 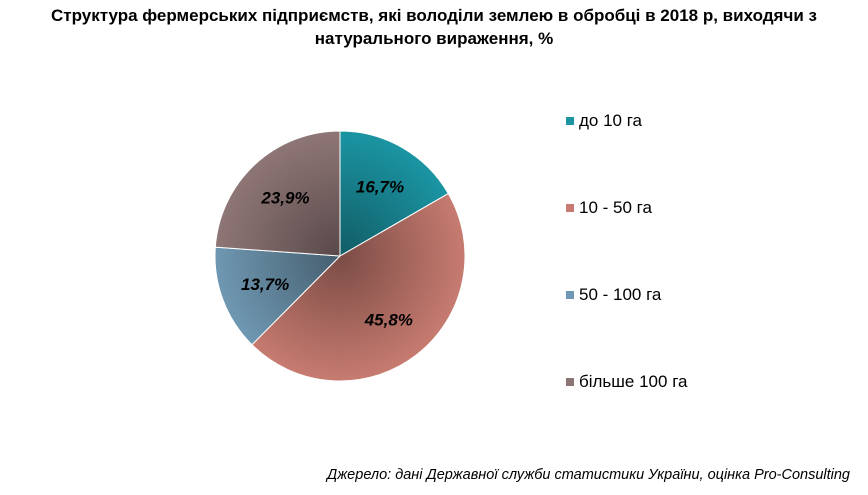 What do you see at coordinates (633, 381) in the screenshot?
I see `legend-label: більше 100 га` at bounding box center [633, 381].